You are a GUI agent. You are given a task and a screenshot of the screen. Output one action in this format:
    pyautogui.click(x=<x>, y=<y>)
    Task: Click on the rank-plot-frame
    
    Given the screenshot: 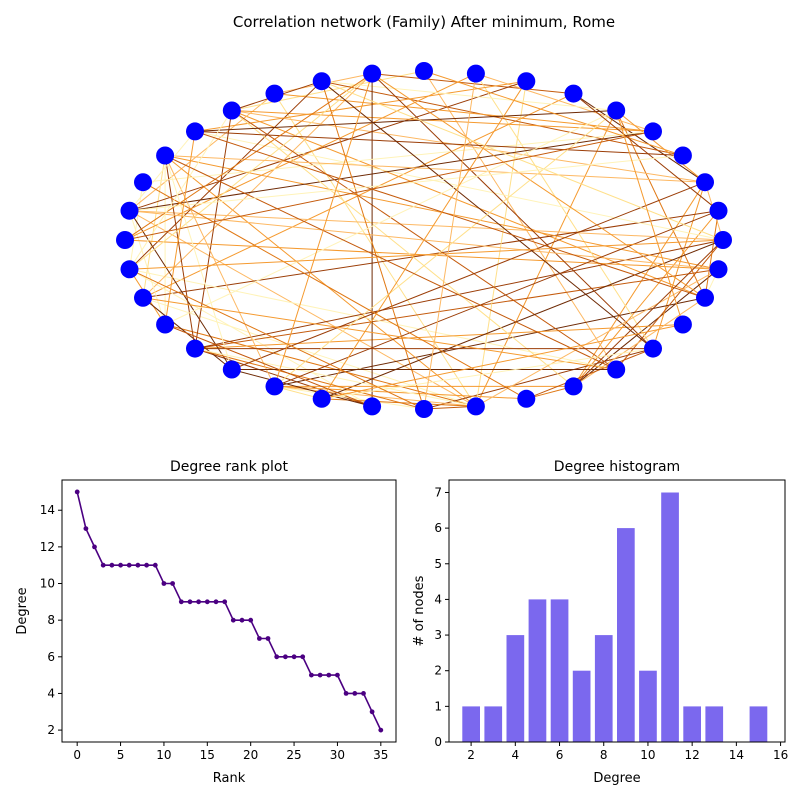 What is the action you would take?
    pyautogui.click(x=229, y=611)
    